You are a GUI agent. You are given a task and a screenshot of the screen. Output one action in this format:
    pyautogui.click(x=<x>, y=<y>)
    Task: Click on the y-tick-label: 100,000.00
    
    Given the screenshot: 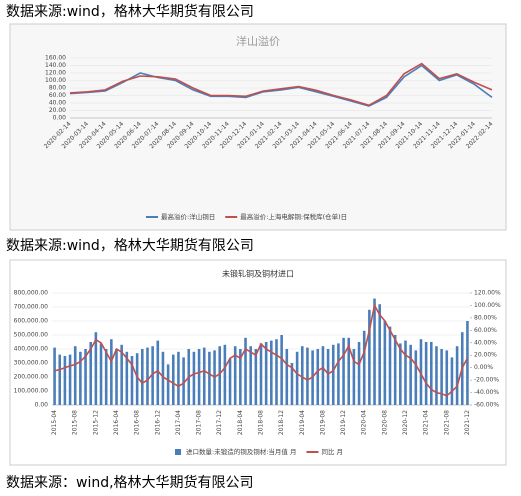 What is the action you would take?
    pyautogui.click(x=31, y=391)
    